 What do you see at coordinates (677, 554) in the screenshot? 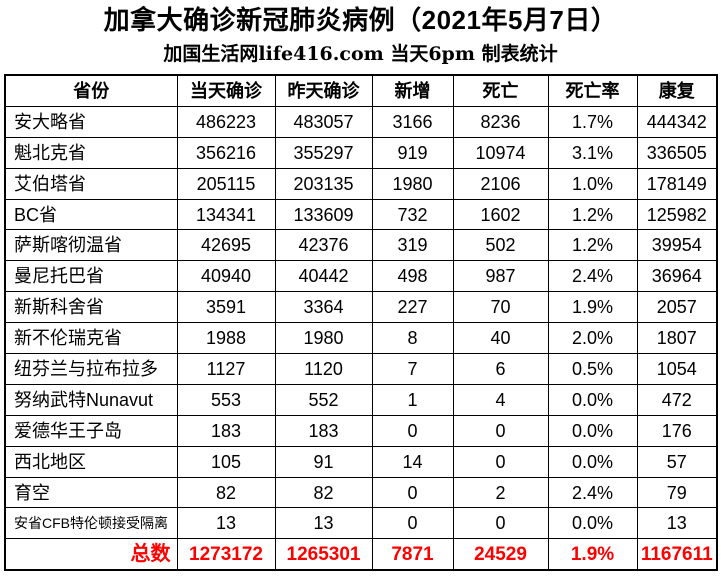
I see `total-value-cell: 1167611` at bounding box center [677, 554].